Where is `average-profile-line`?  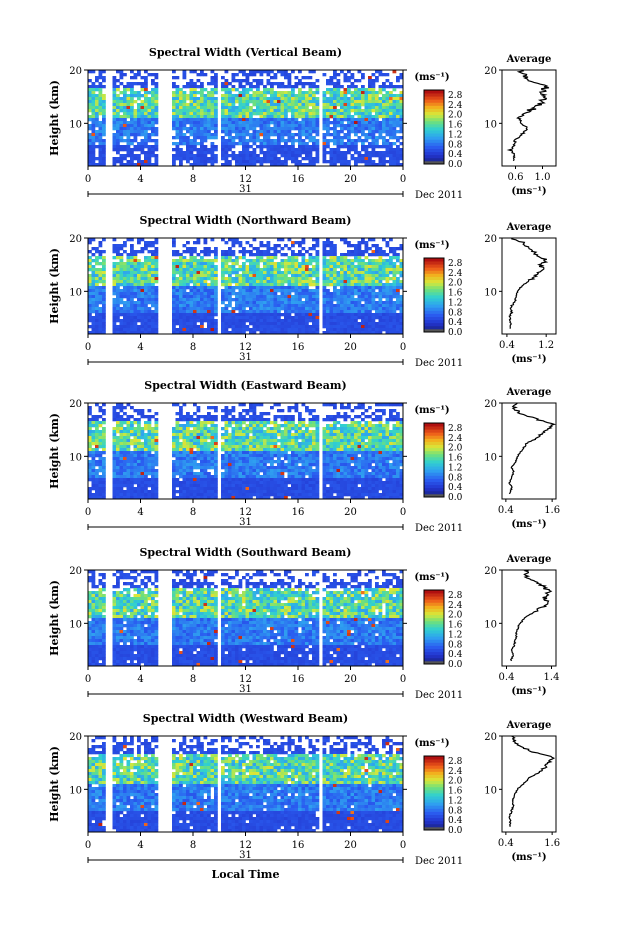
average-profile-line is located at coordinates (528, 115).